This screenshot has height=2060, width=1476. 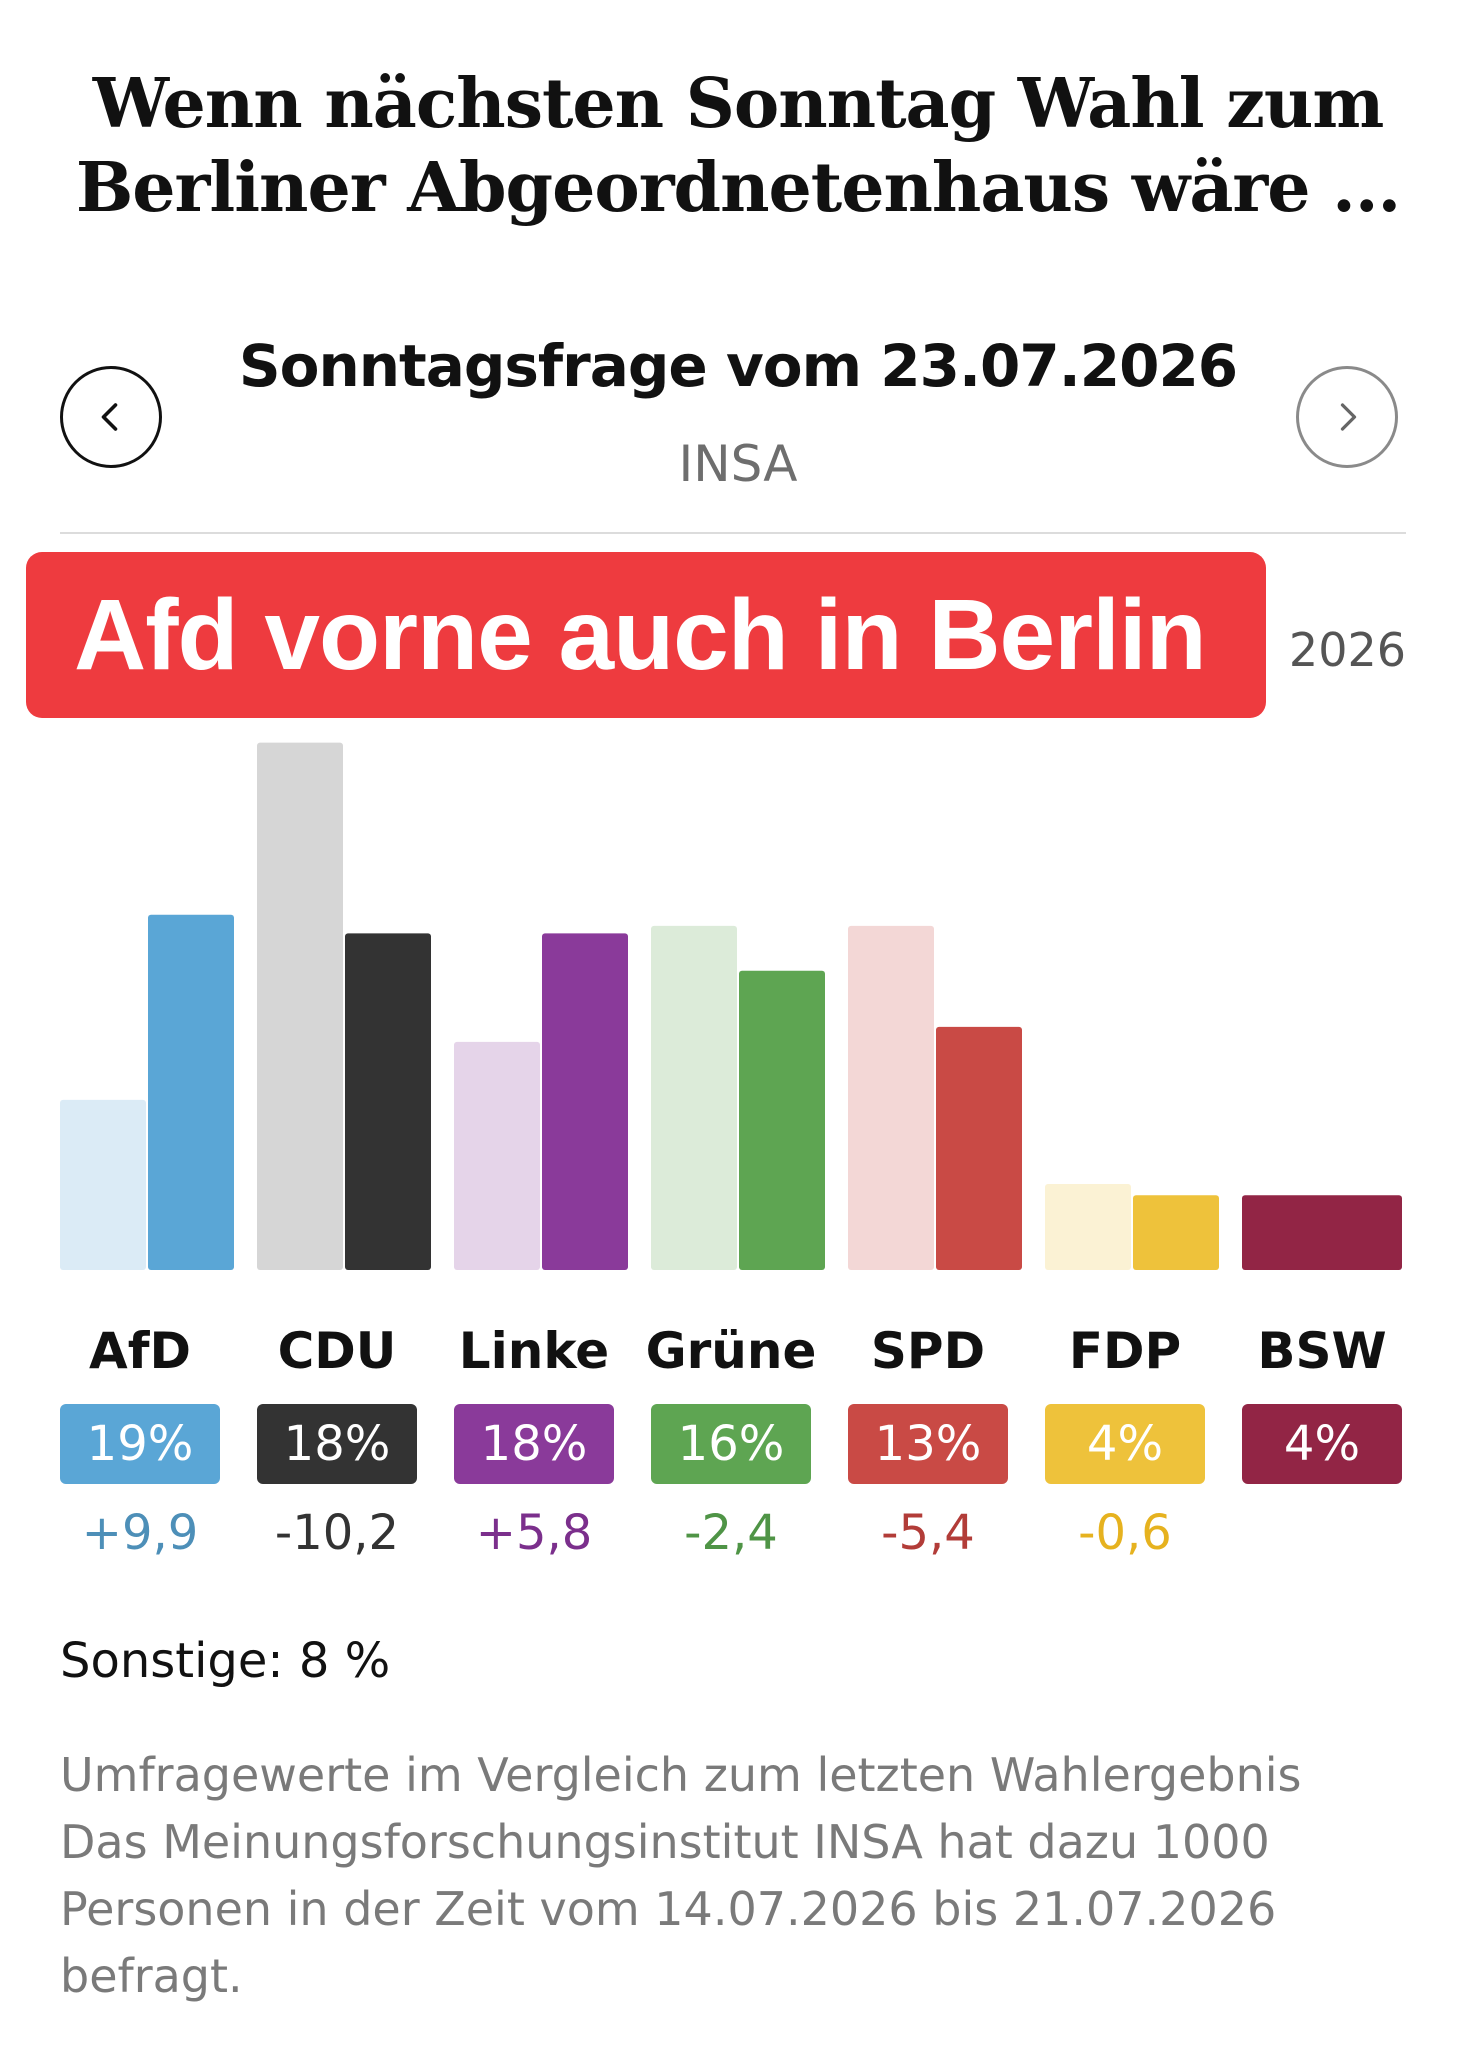 I want to click on bar-current-fdp, so click(x=1176, y=1232).